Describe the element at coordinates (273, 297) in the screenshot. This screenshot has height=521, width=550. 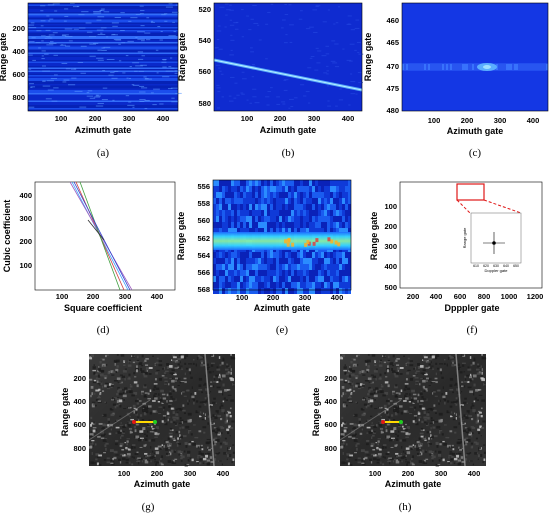
I see `panel-e-xtick: 200` at that location.